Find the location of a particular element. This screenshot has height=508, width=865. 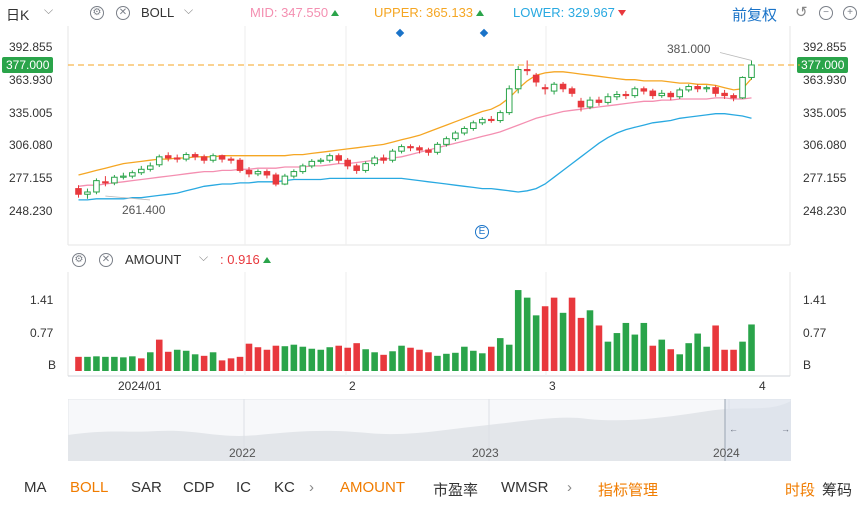

tab-amount: AMOUNT is located at coordinates (372, 487).